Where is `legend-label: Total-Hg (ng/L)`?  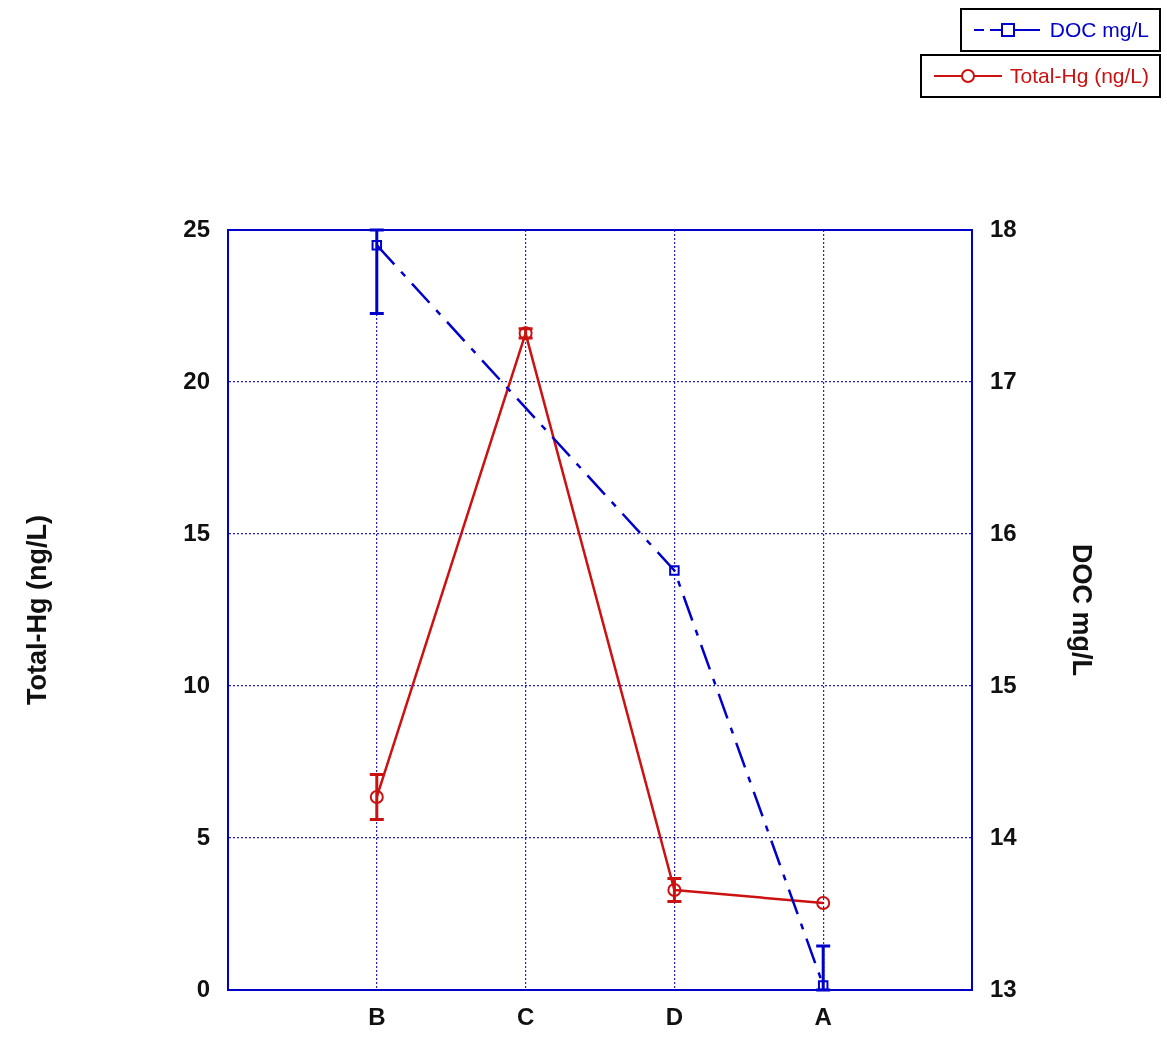 legend-label: Total-Hg (ng/L) is located at coordinates (1079, 76).